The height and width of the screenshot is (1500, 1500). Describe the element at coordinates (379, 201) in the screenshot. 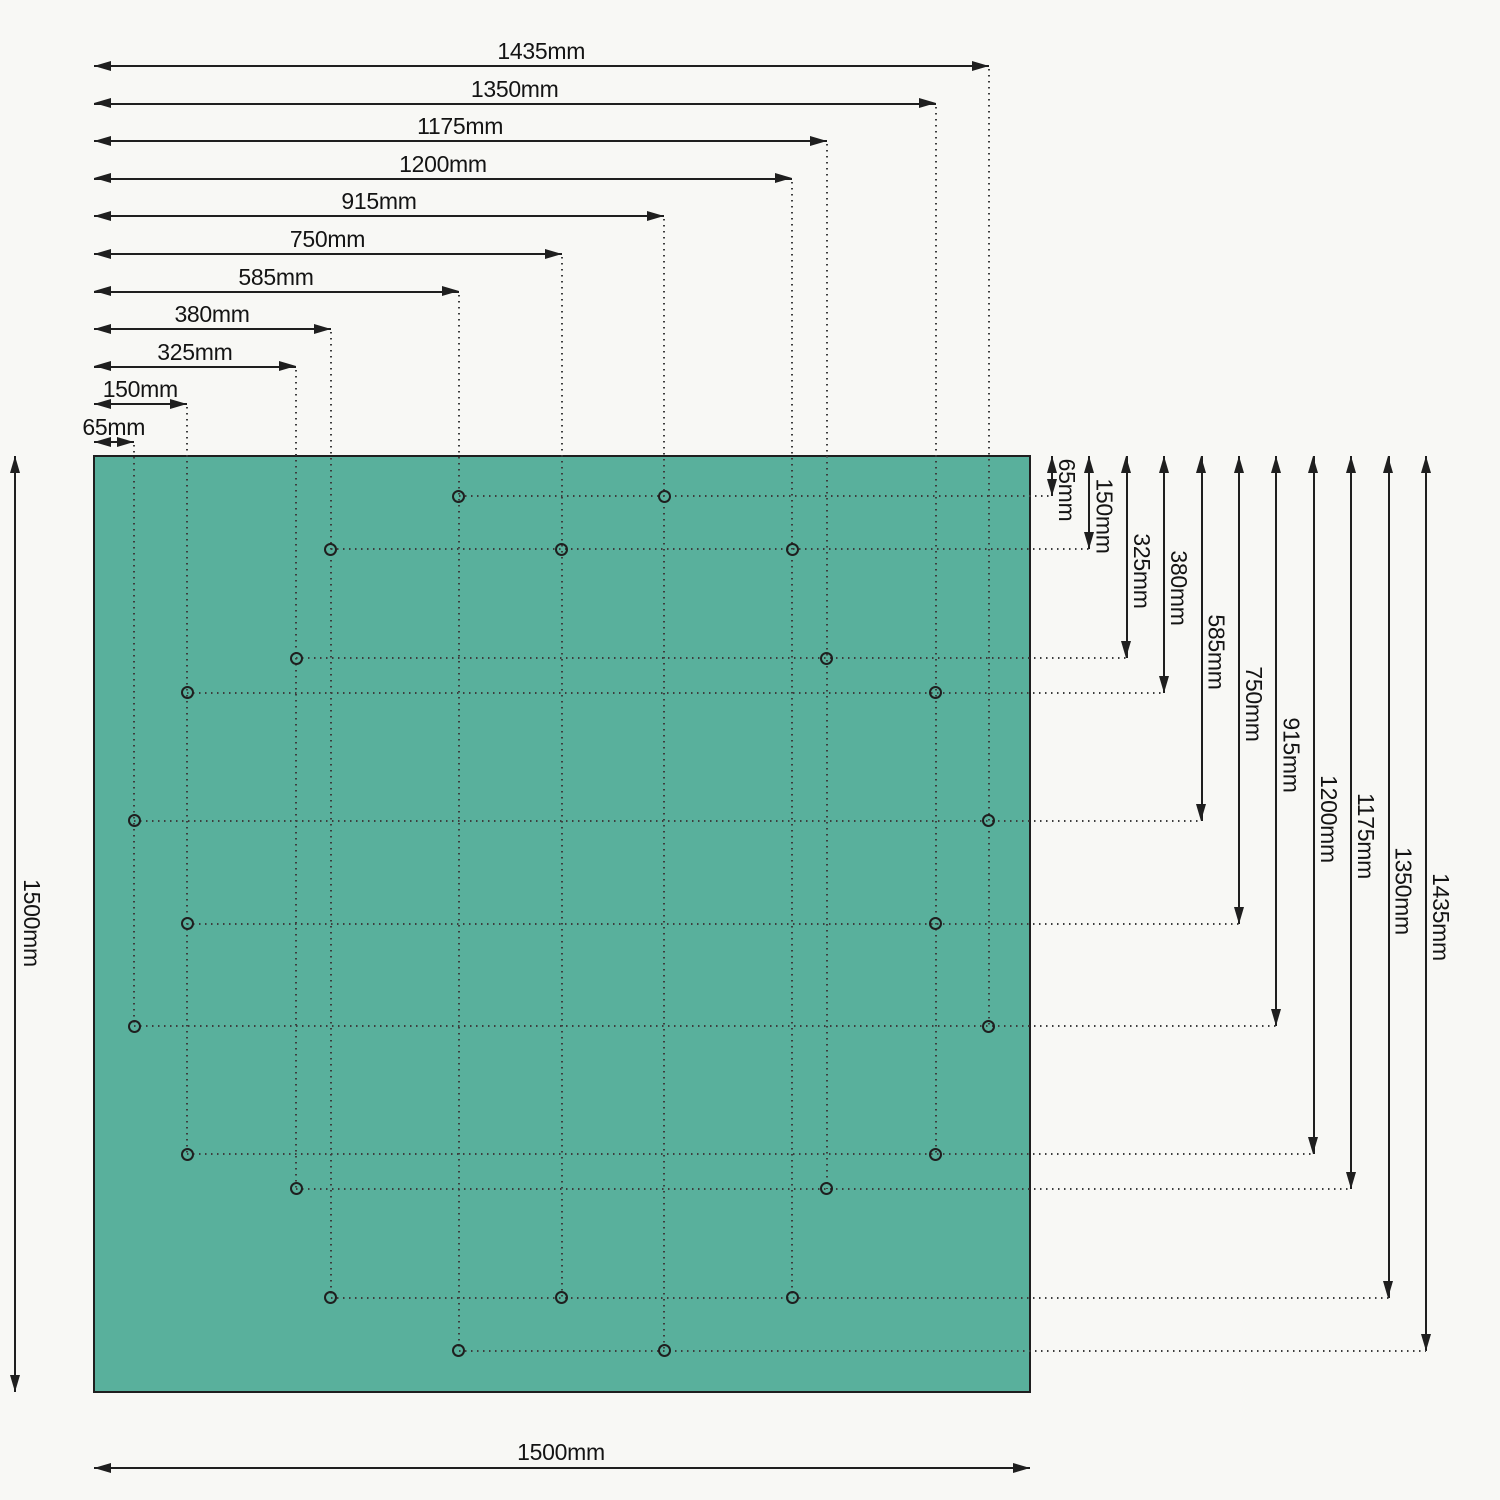

I see `top-dimension-label-915mm: 915mm` at that location.